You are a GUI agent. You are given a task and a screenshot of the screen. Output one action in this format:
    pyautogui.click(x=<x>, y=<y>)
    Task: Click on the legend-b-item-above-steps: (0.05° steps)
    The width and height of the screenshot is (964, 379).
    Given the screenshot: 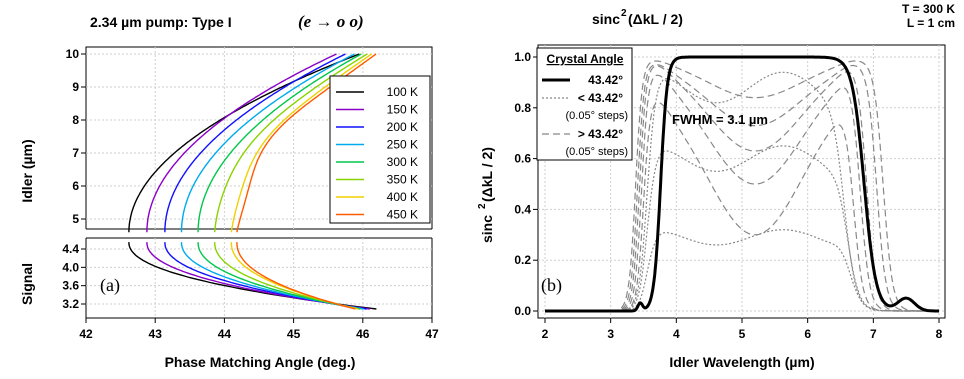 What is the action you would take?
    pyautogui.click(x=597, y=152)
    